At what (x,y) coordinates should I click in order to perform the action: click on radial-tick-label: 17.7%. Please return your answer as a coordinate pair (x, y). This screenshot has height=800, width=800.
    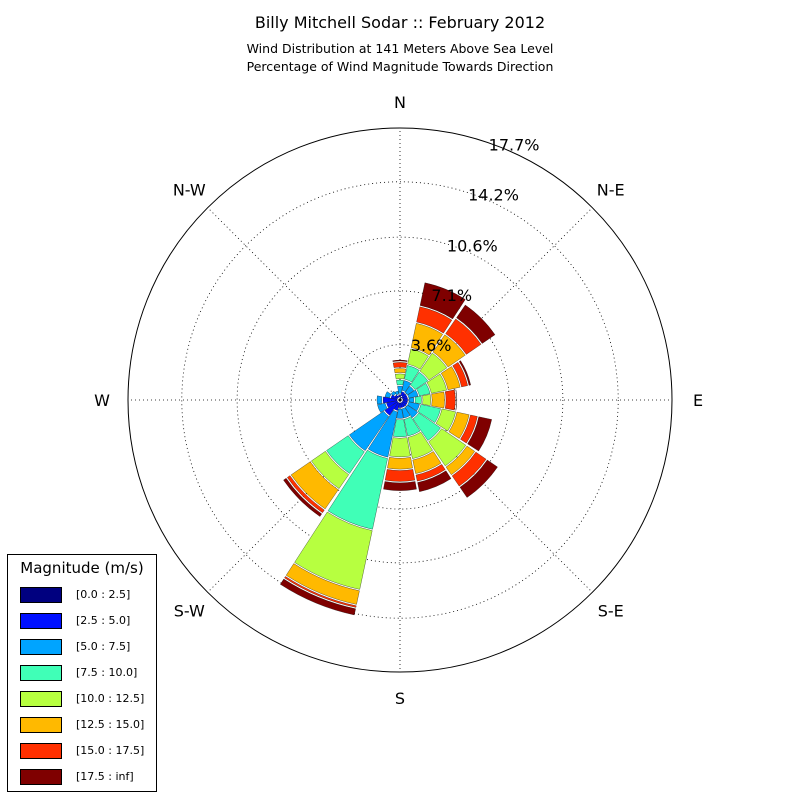
    Looking at the image, I should click on (514, 145).